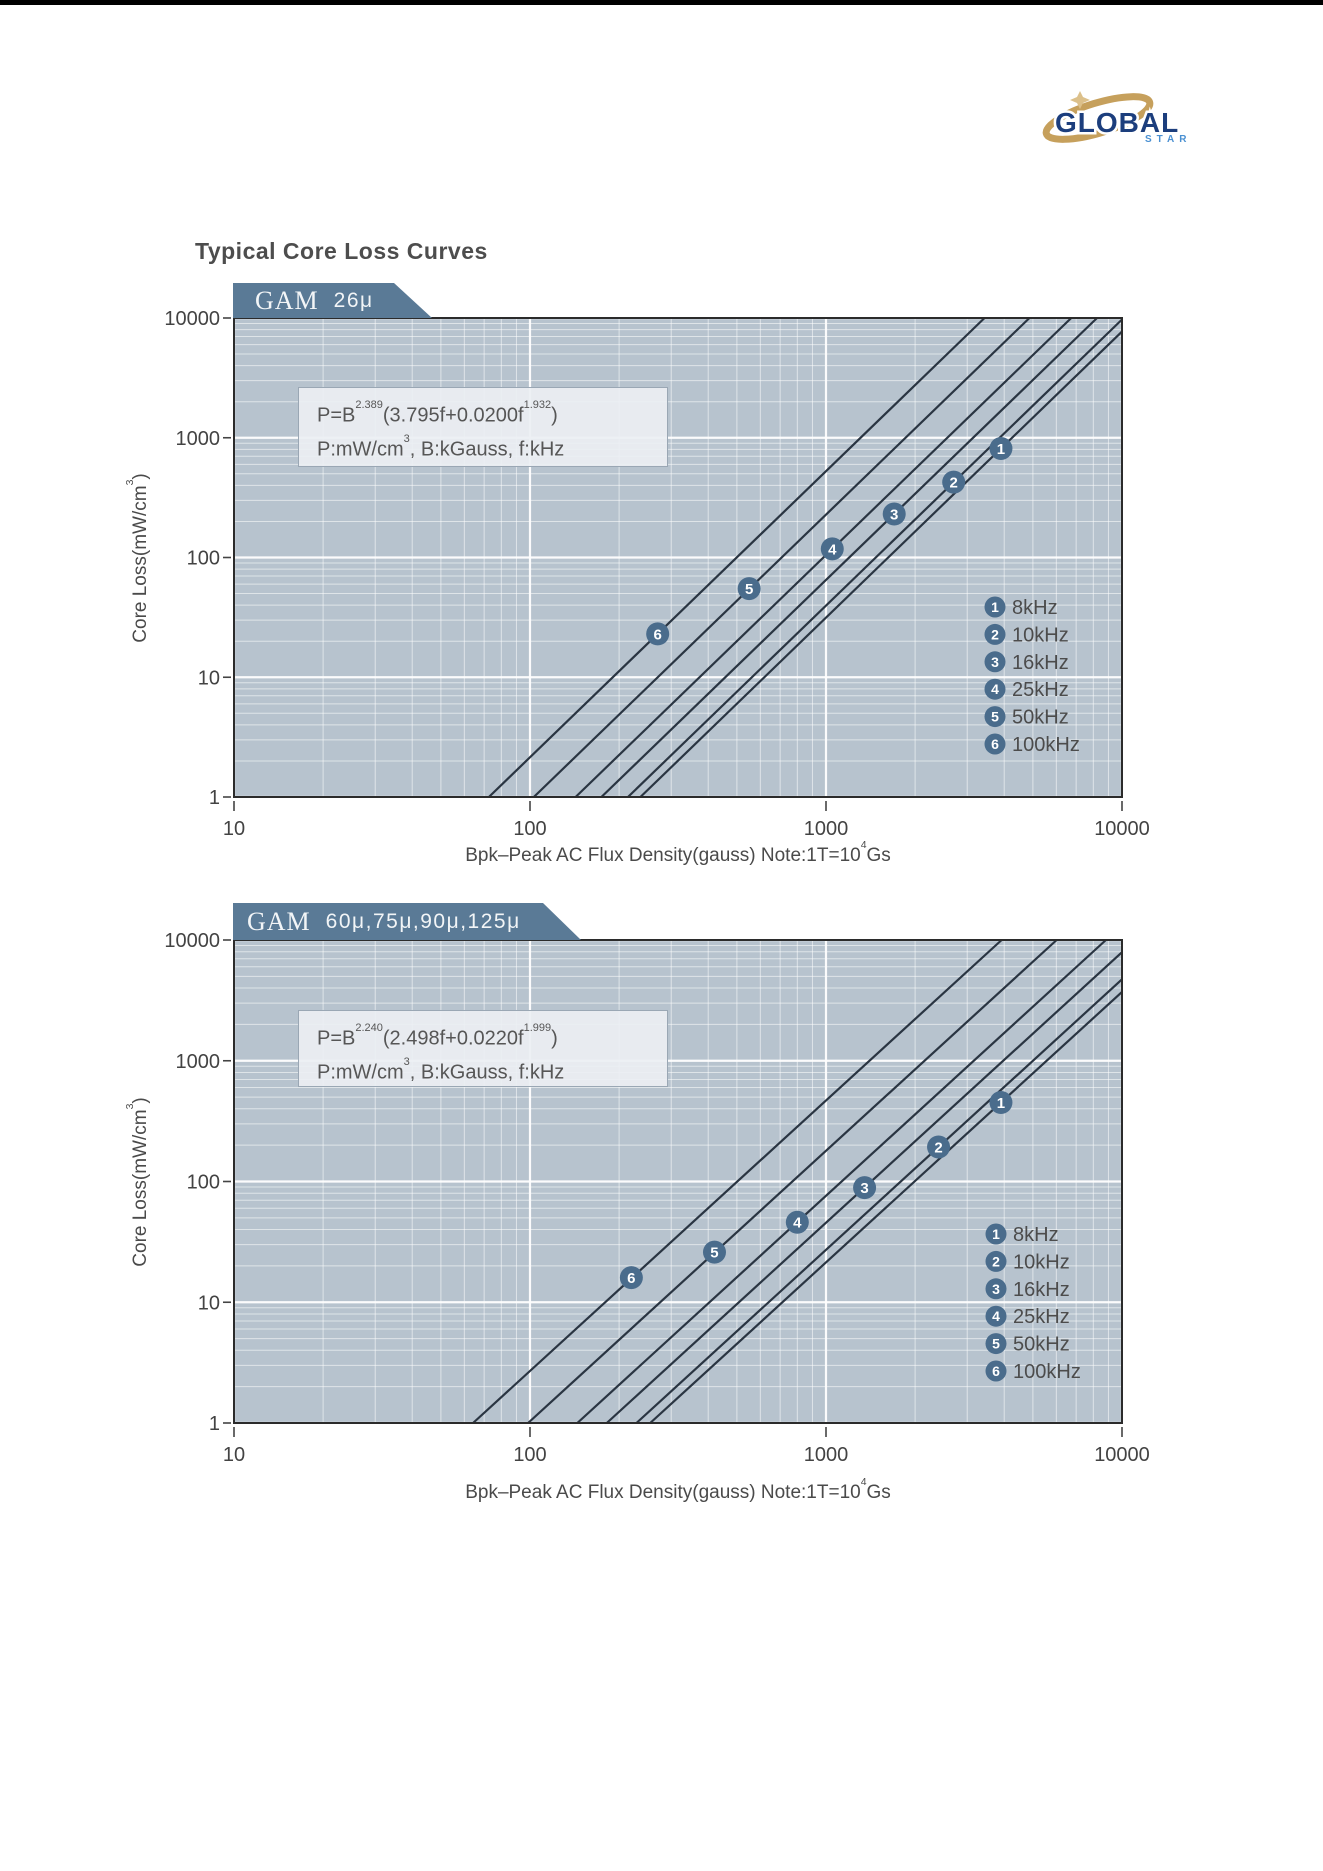  I want to click on curve-marker-6: 6, so click(631, 1278).